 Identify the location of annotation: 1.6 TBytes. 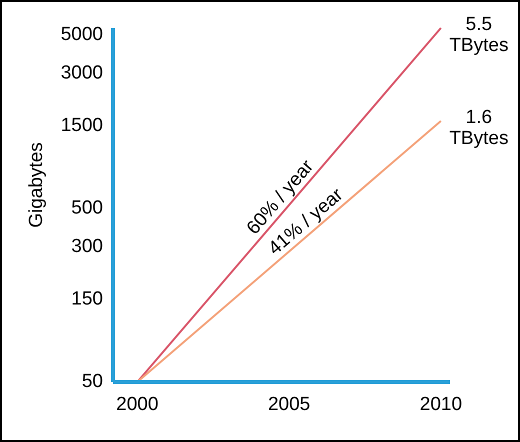
(478, 127).